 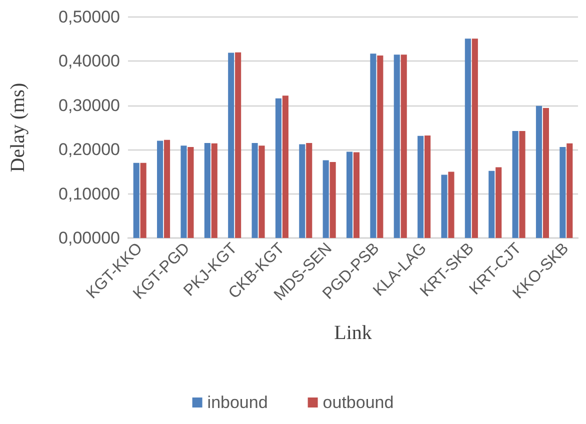 I want to click on y-axis-title: Delay (ms), so click(x=18, y=127).